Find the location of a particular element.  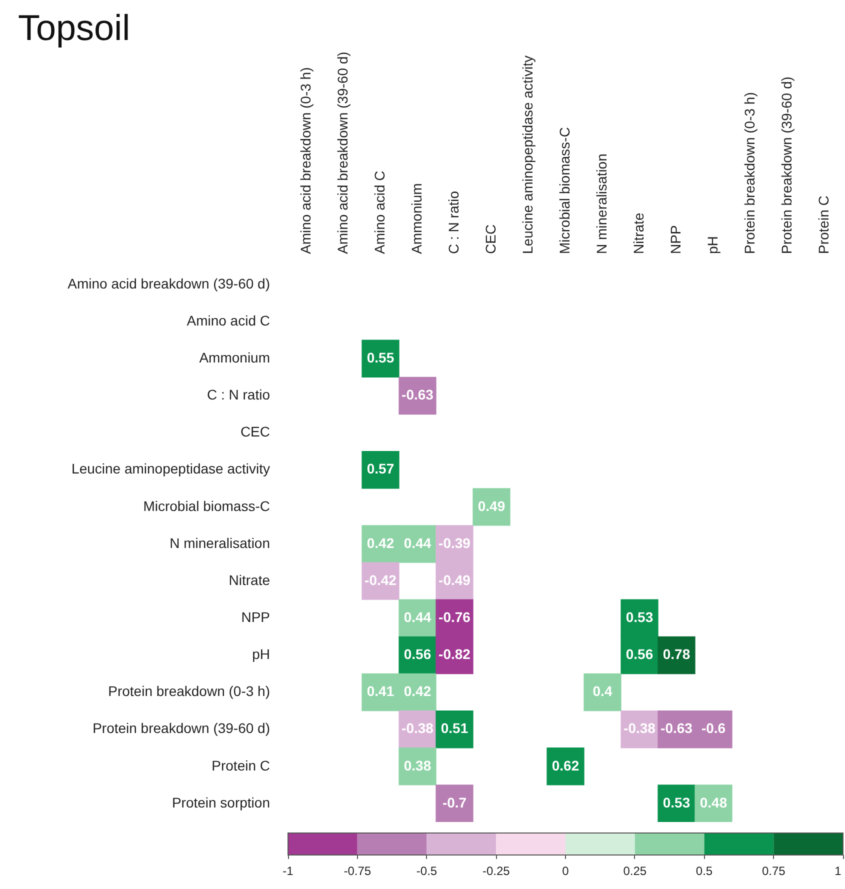

x-tick-label: Protein C is located at coordinates (824, 225).